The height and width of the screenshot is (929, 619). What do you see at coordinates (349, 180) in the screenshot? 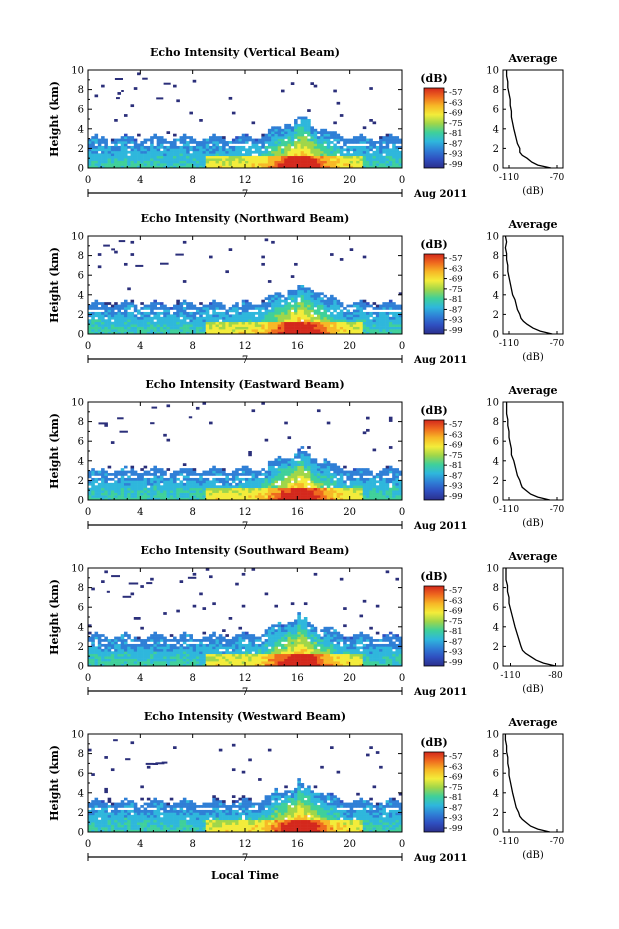
I see `x-tick-label: 20` at bounding box center [349, 180].